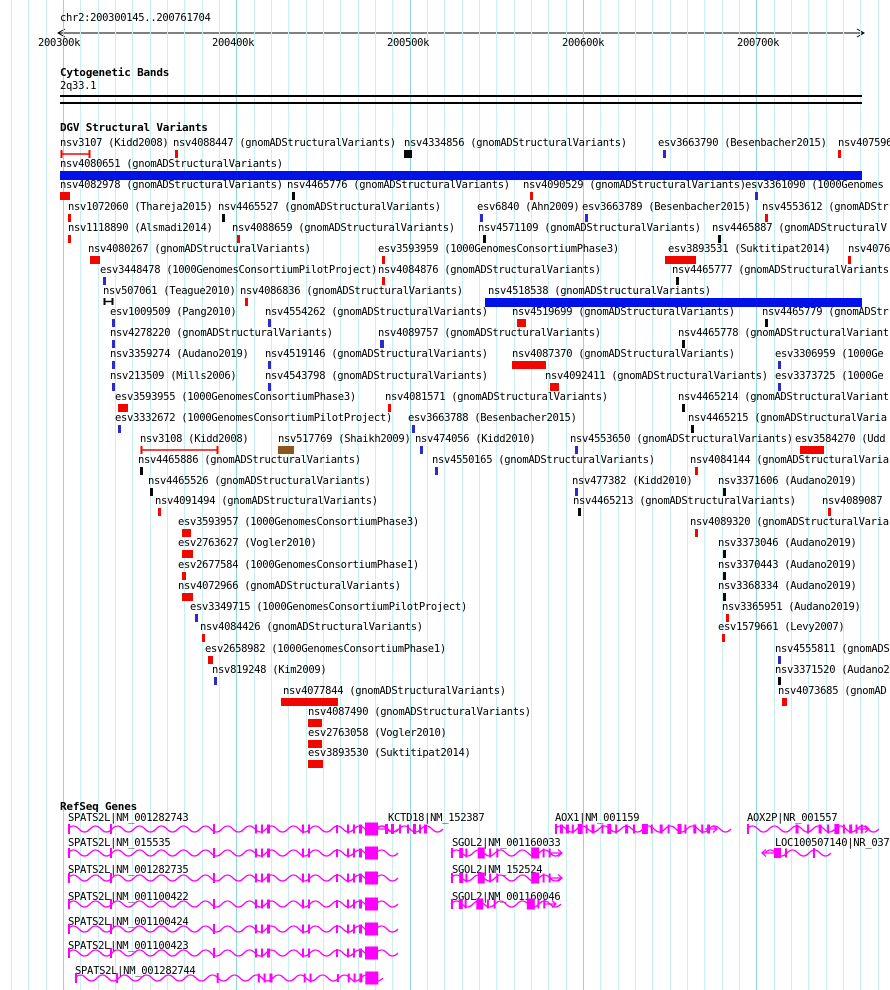  I want to click on variant-label: nsv407596, so click(864, 143).